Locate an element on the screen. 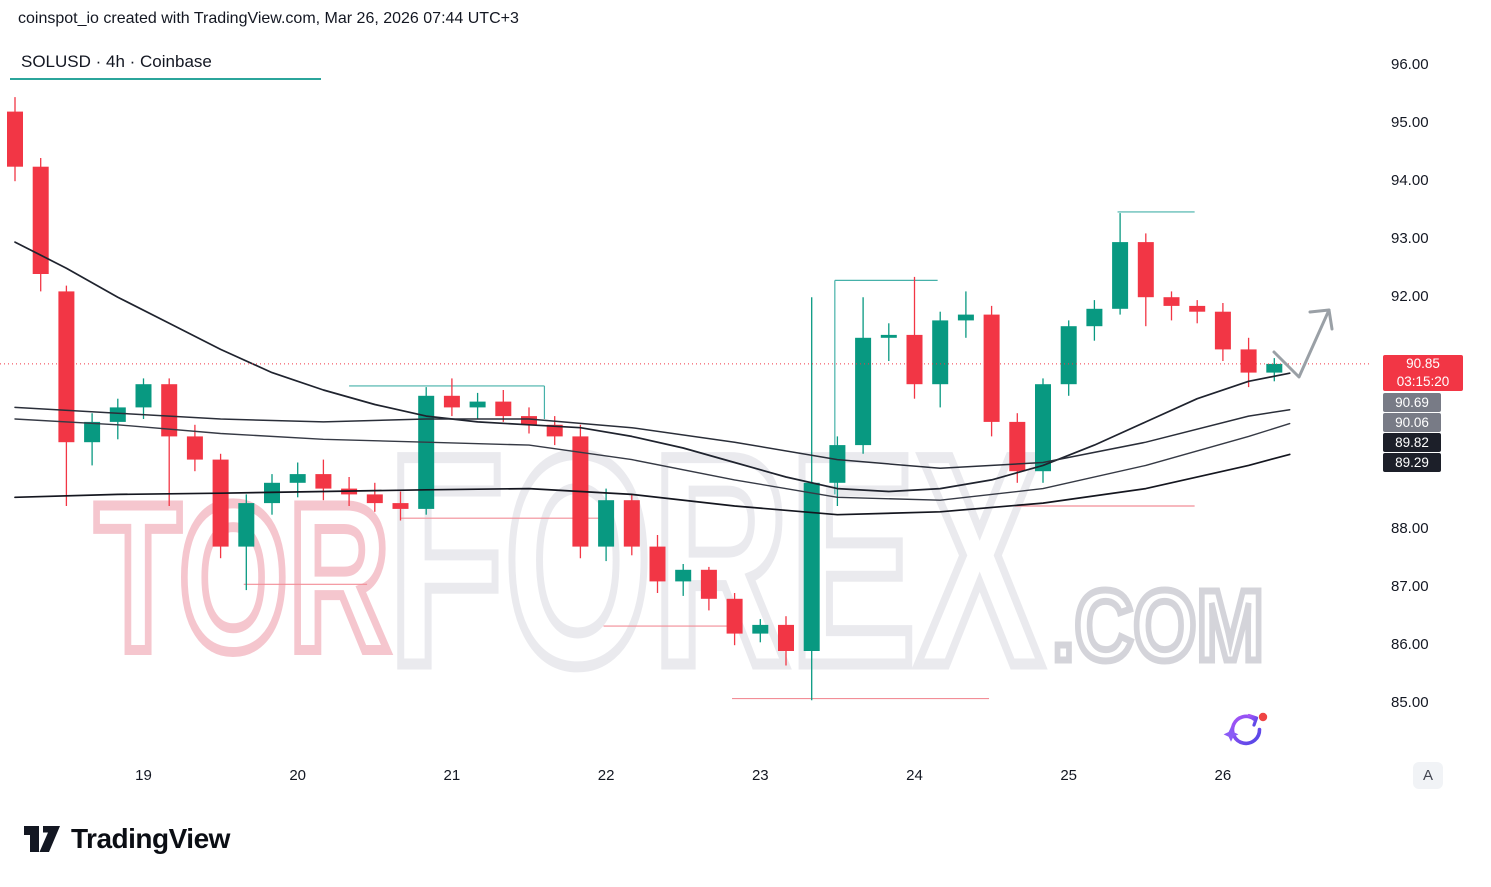 This screenshot has height=887, width=1491. current-price-value: 90.85 is located at coordinates (1423, 363).